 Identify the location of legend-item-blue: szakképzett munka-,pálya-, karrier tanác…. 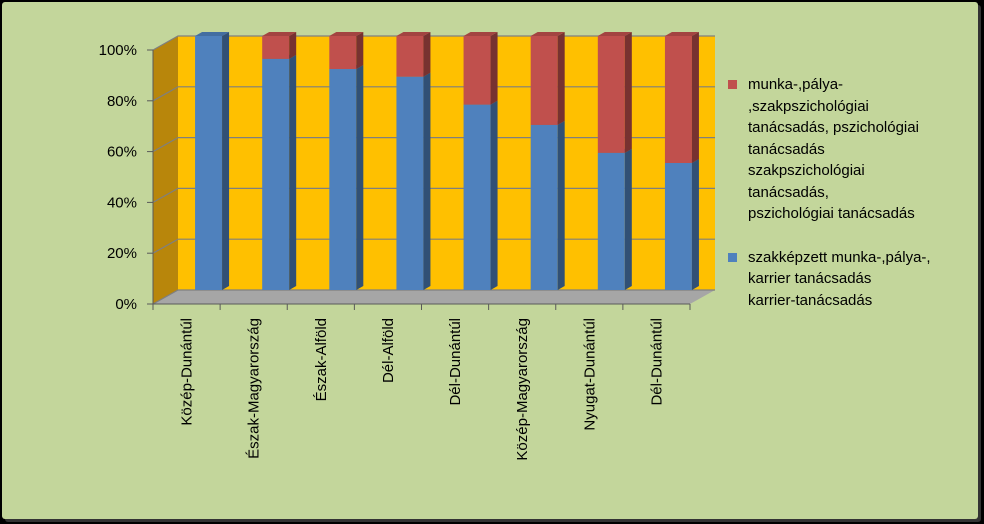
(853, 279).